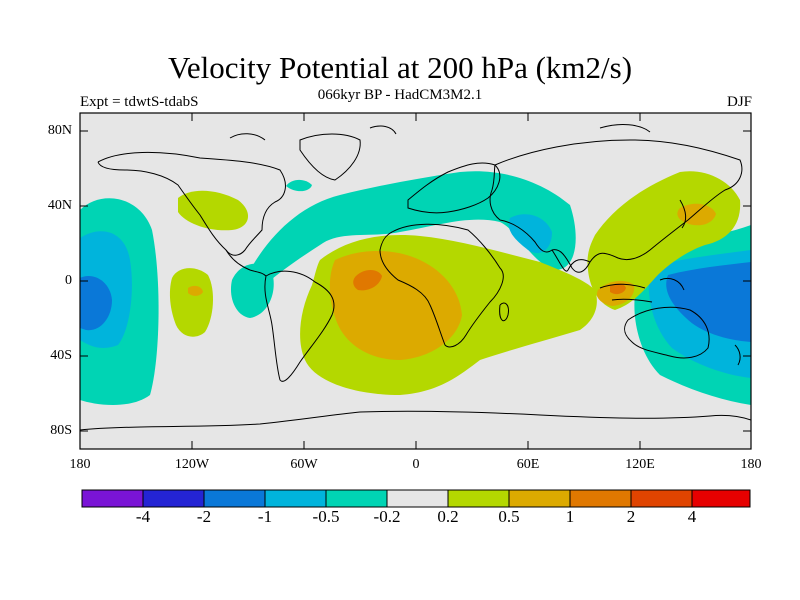 This screenshot has width=800, height=600. I want to click on coast-india, so click(571, 260).